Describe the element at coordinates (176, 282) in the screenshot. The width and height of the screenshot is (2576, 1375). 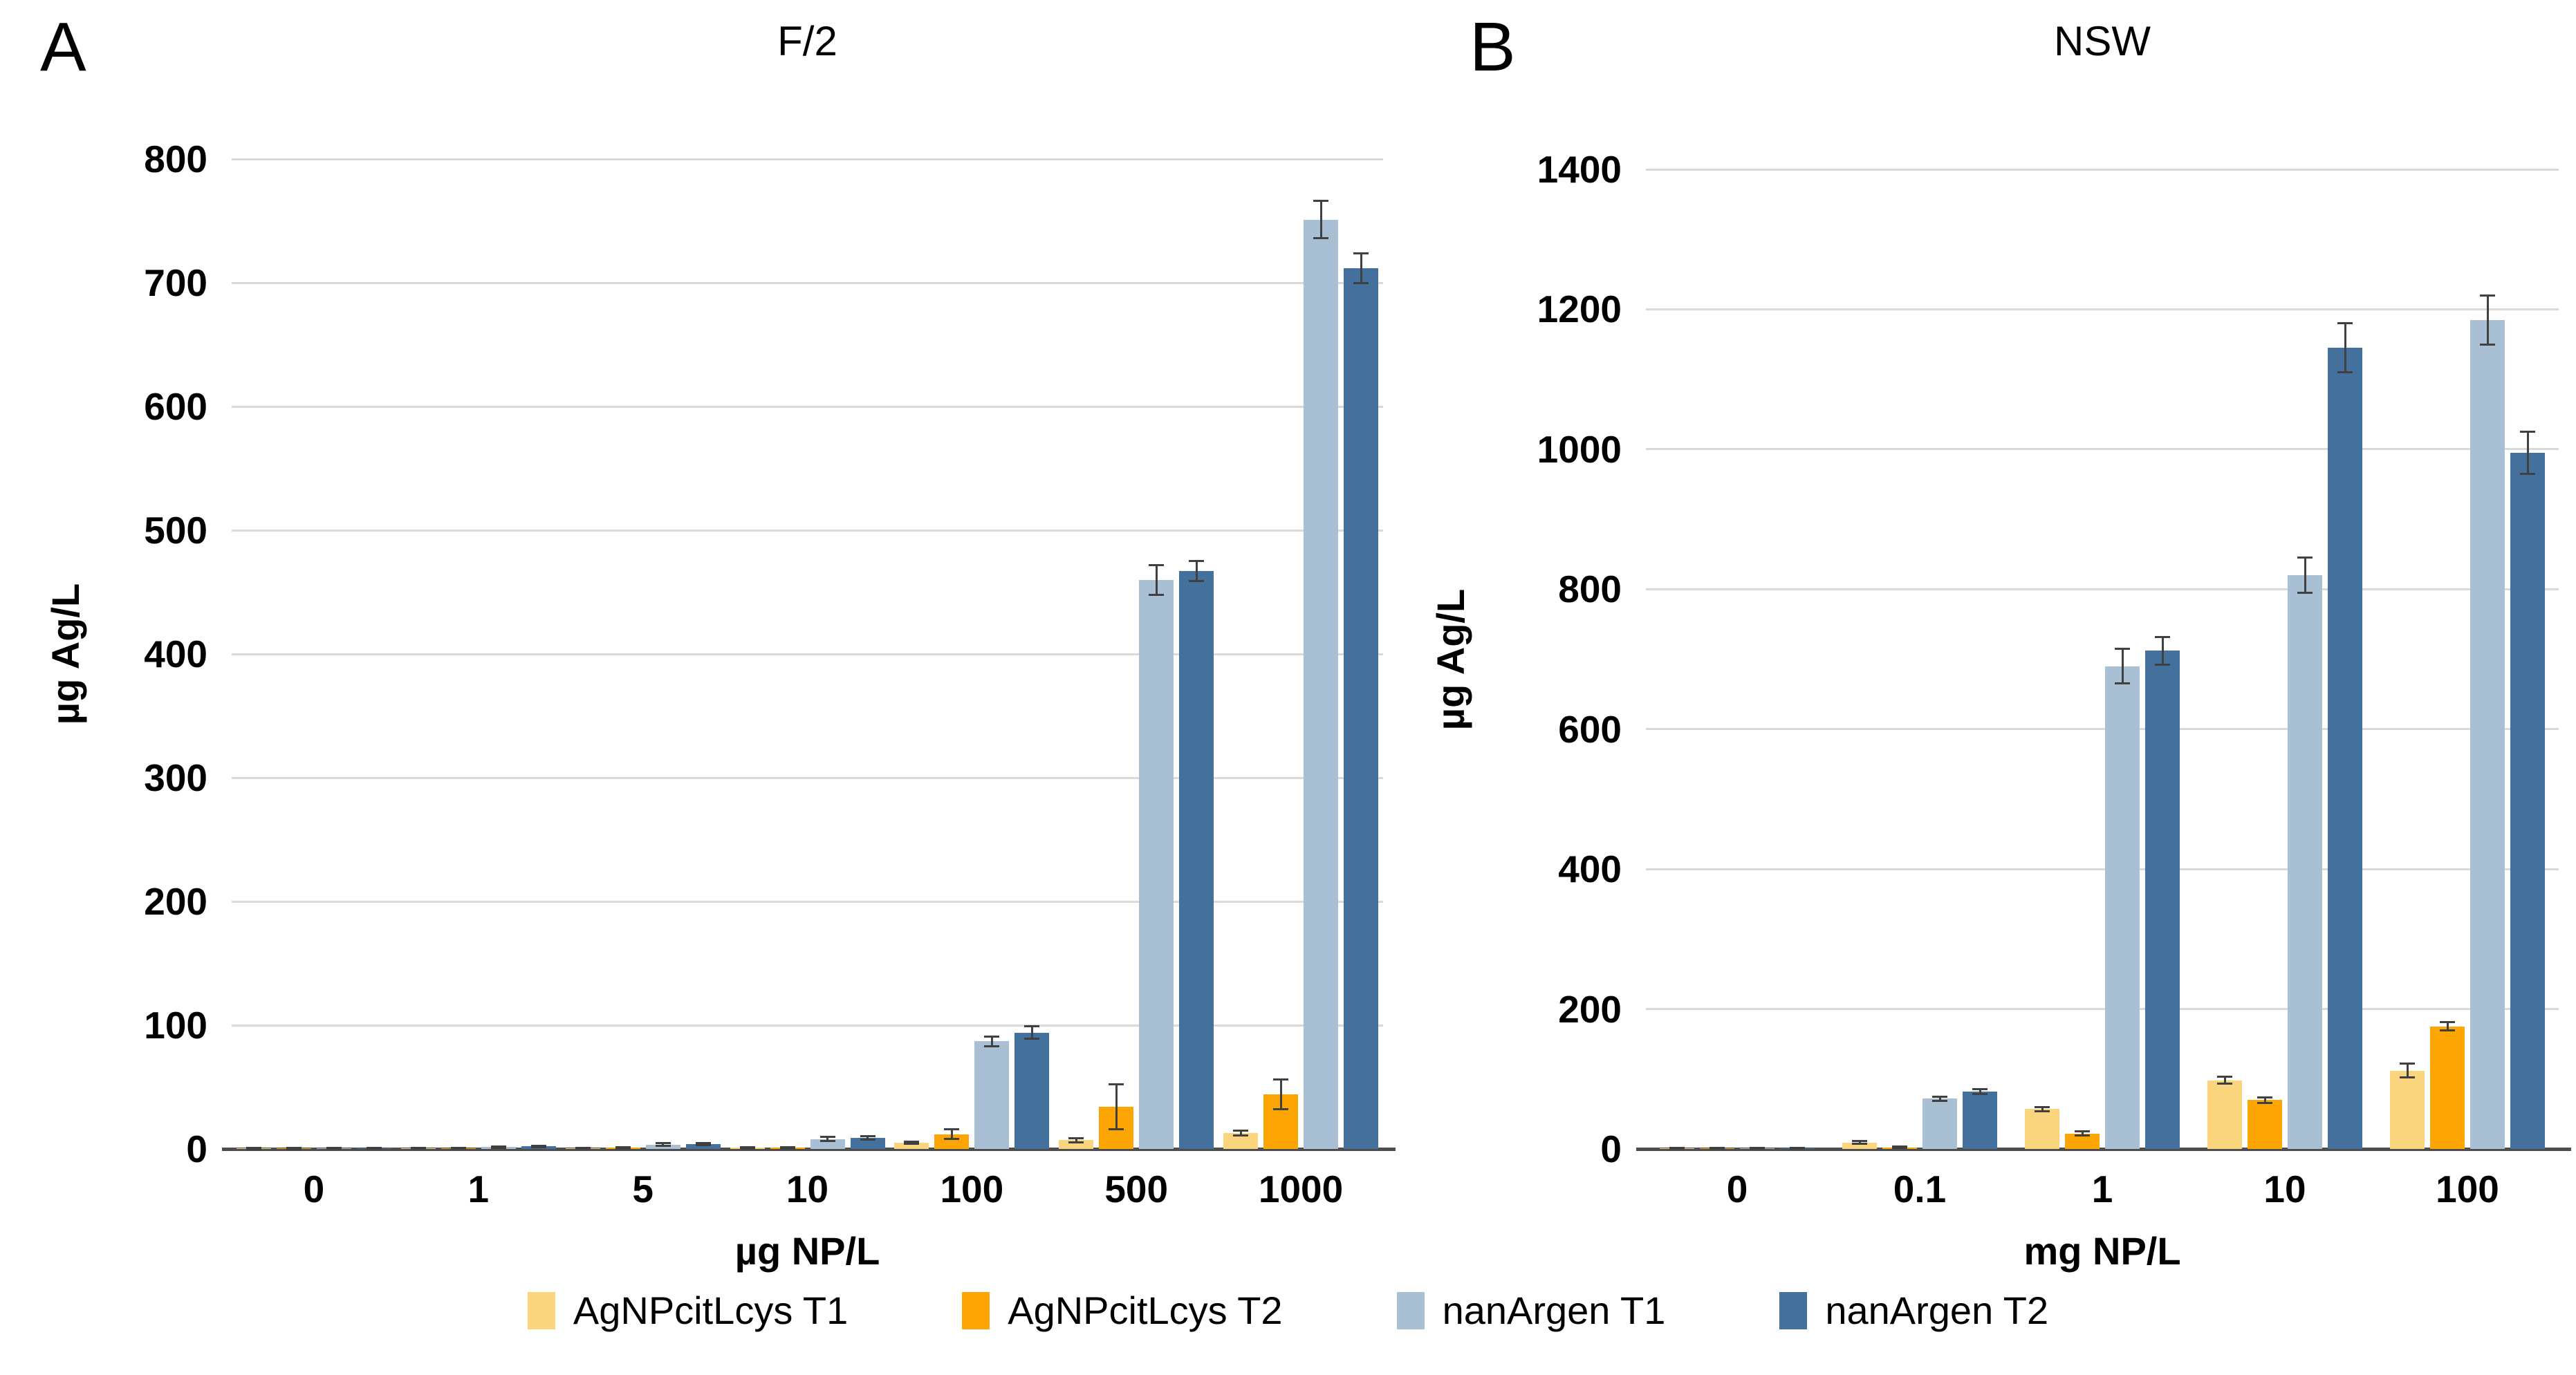
I see `y-tick-label: 700` at that location.